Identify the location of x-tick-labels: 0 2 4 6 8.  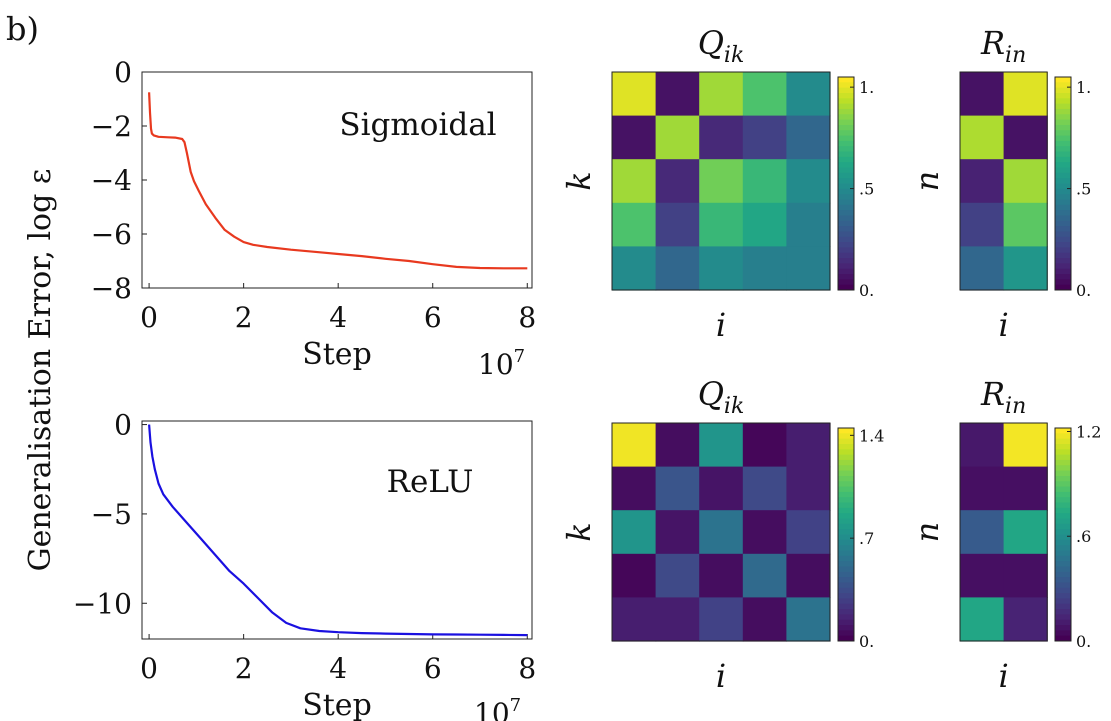
(338, 317).